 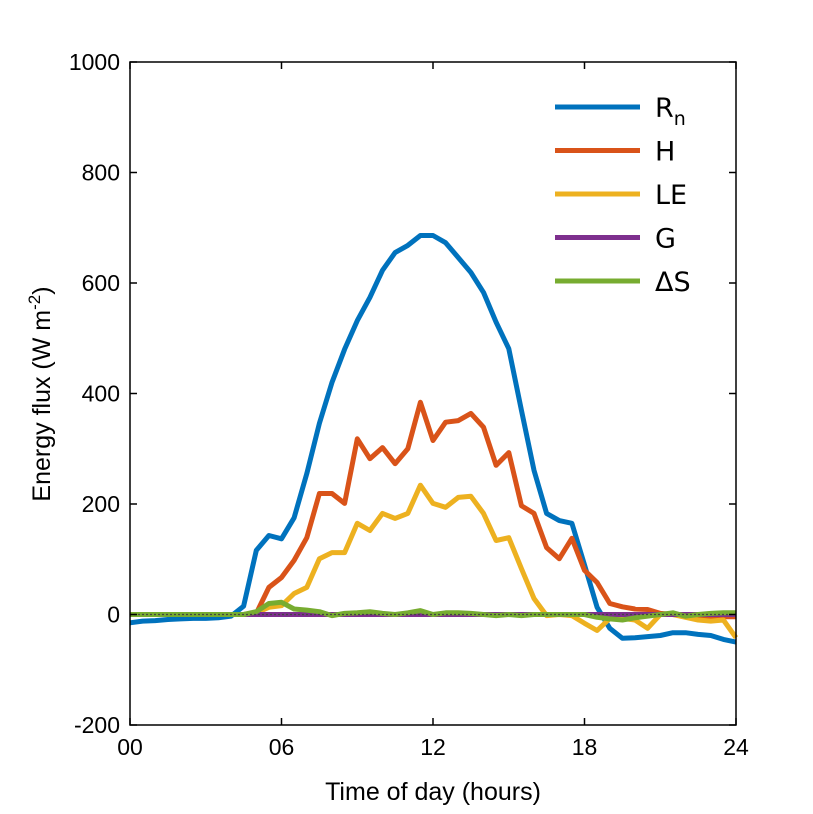 I want to click on y-tick-label: 600, so click(x=101, y=283).